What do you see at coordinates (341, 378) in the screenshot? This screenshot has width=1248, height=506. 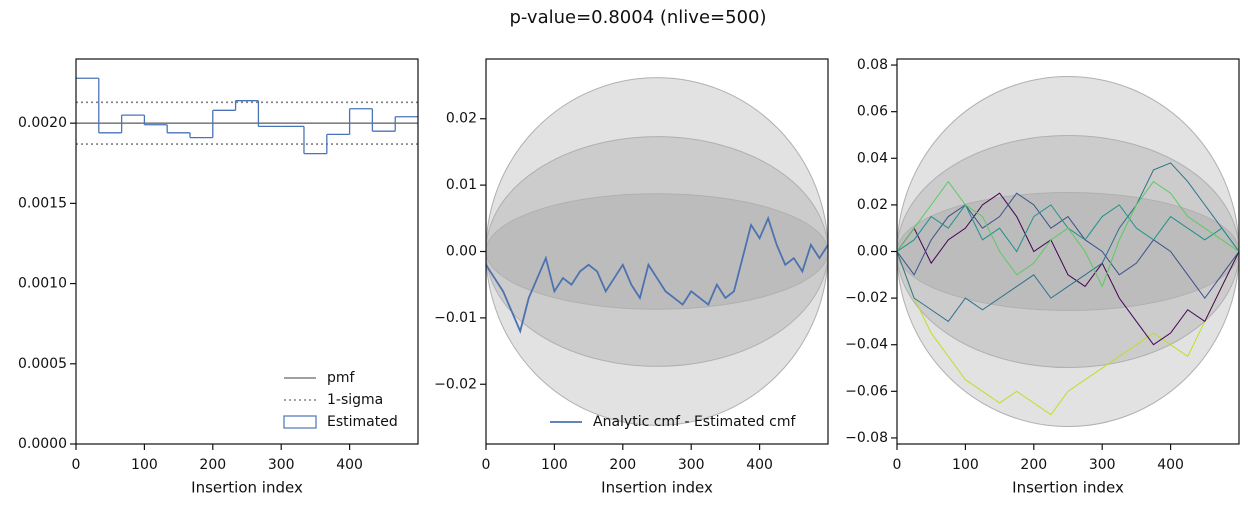 I see `legend-label: pmf` at bounding box center [341, 378].